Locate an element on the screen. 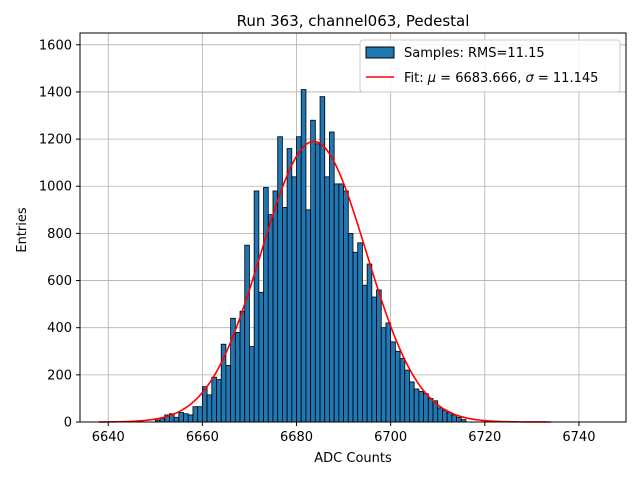  legend-box is located at coordinates (490, 66).